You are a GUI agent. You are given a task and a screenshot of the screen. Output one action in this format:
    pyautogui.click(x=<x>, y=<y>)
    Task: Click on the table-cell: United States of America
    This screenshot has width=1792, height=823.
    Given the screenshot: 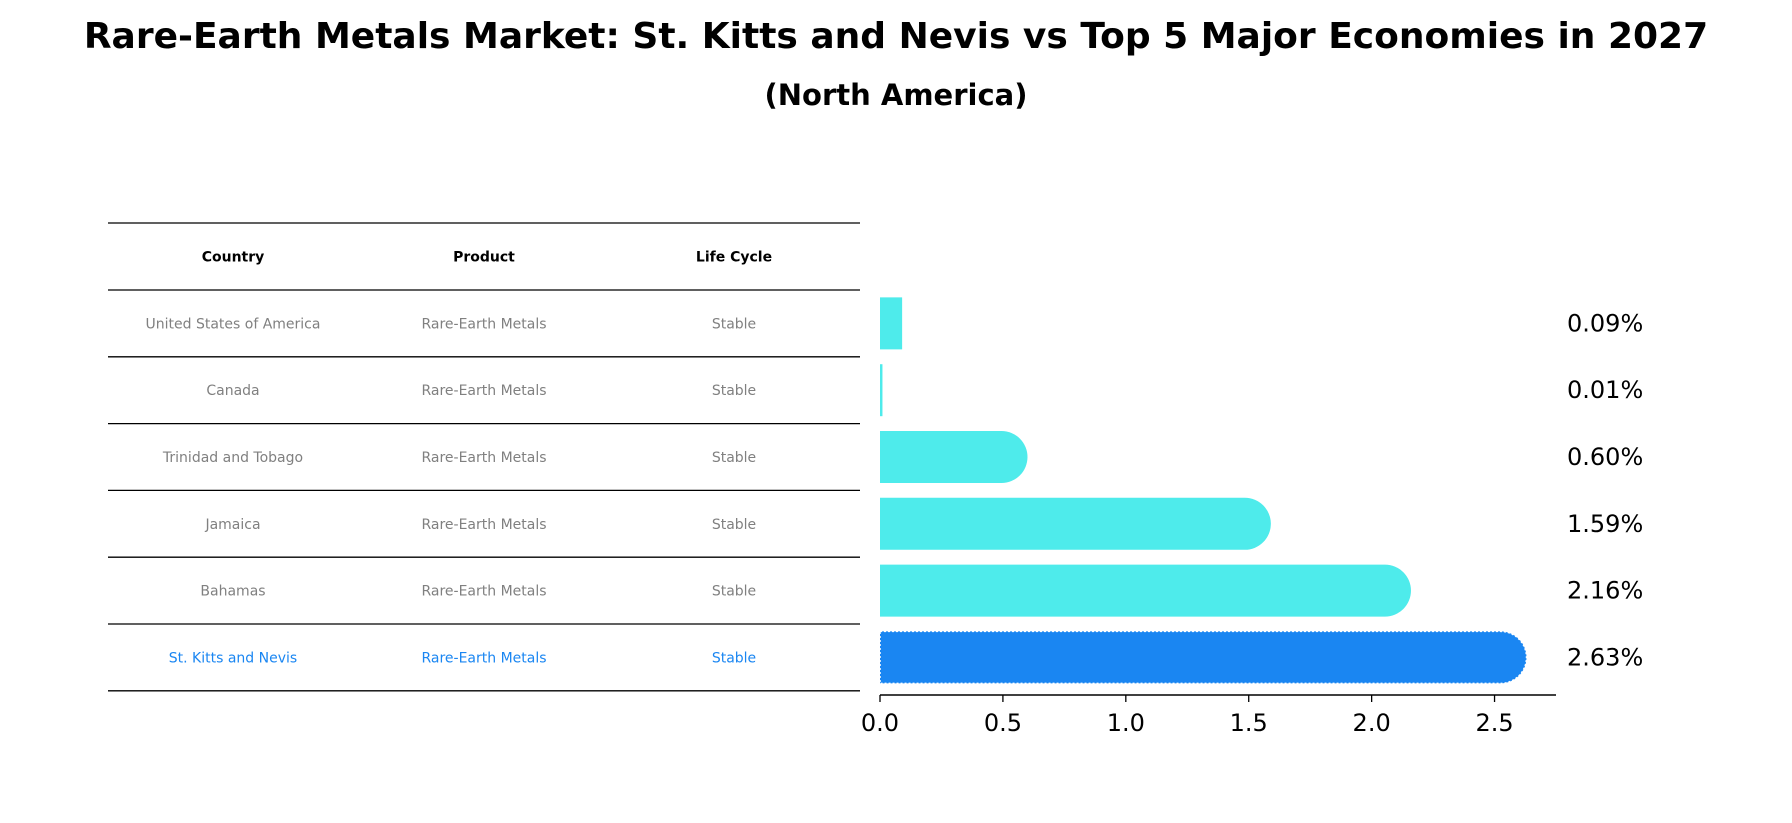 What is the action you would take?
    pyautogui.click(x=233, y=324)
    